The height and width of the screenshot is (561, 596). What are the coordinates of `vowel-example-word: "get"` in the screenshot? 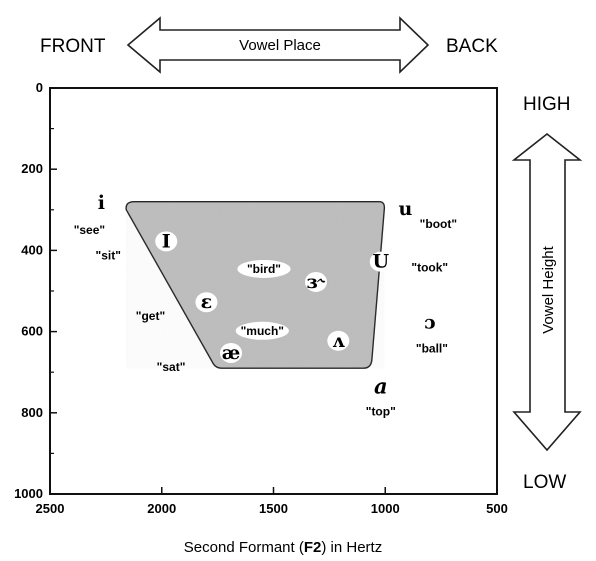 It's located at (150, 316).